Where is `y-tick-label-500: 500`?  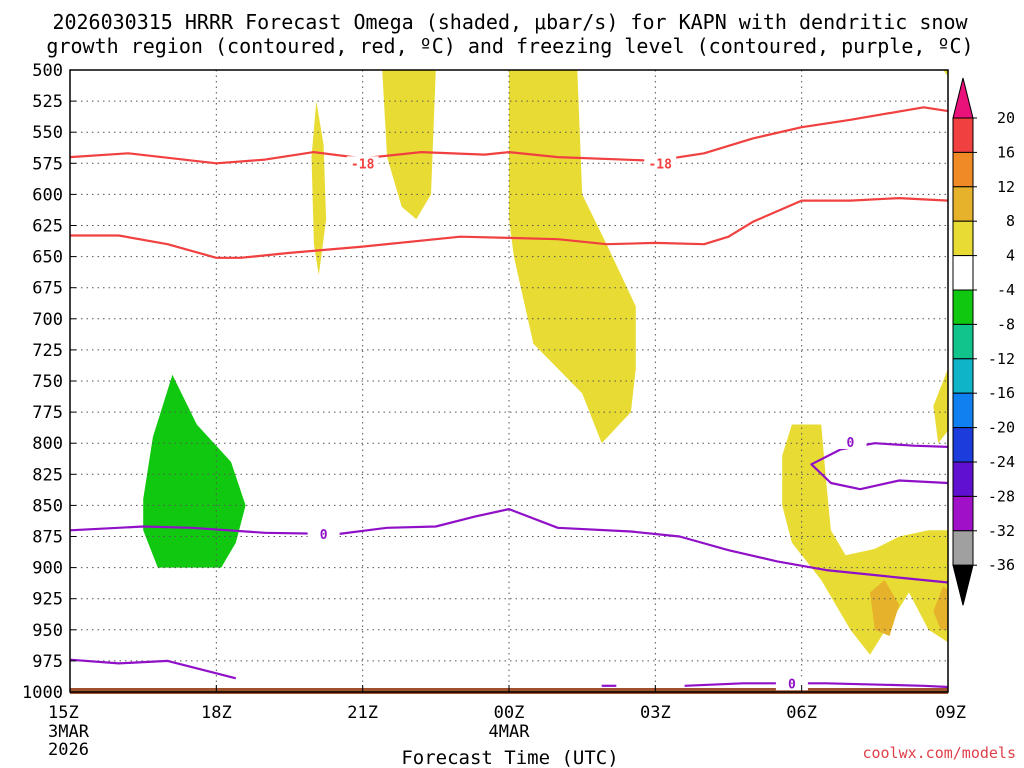 y-tick-label-500: 500 is located at coordinates (47, 71).